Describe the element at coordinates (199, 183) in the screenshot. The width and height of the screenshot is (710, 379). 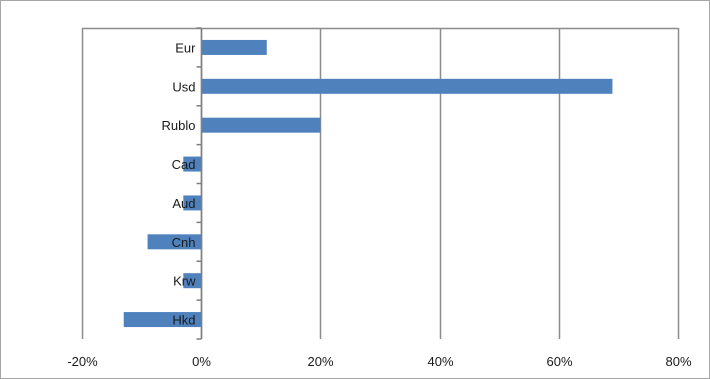
I see `category-axis` at that location.